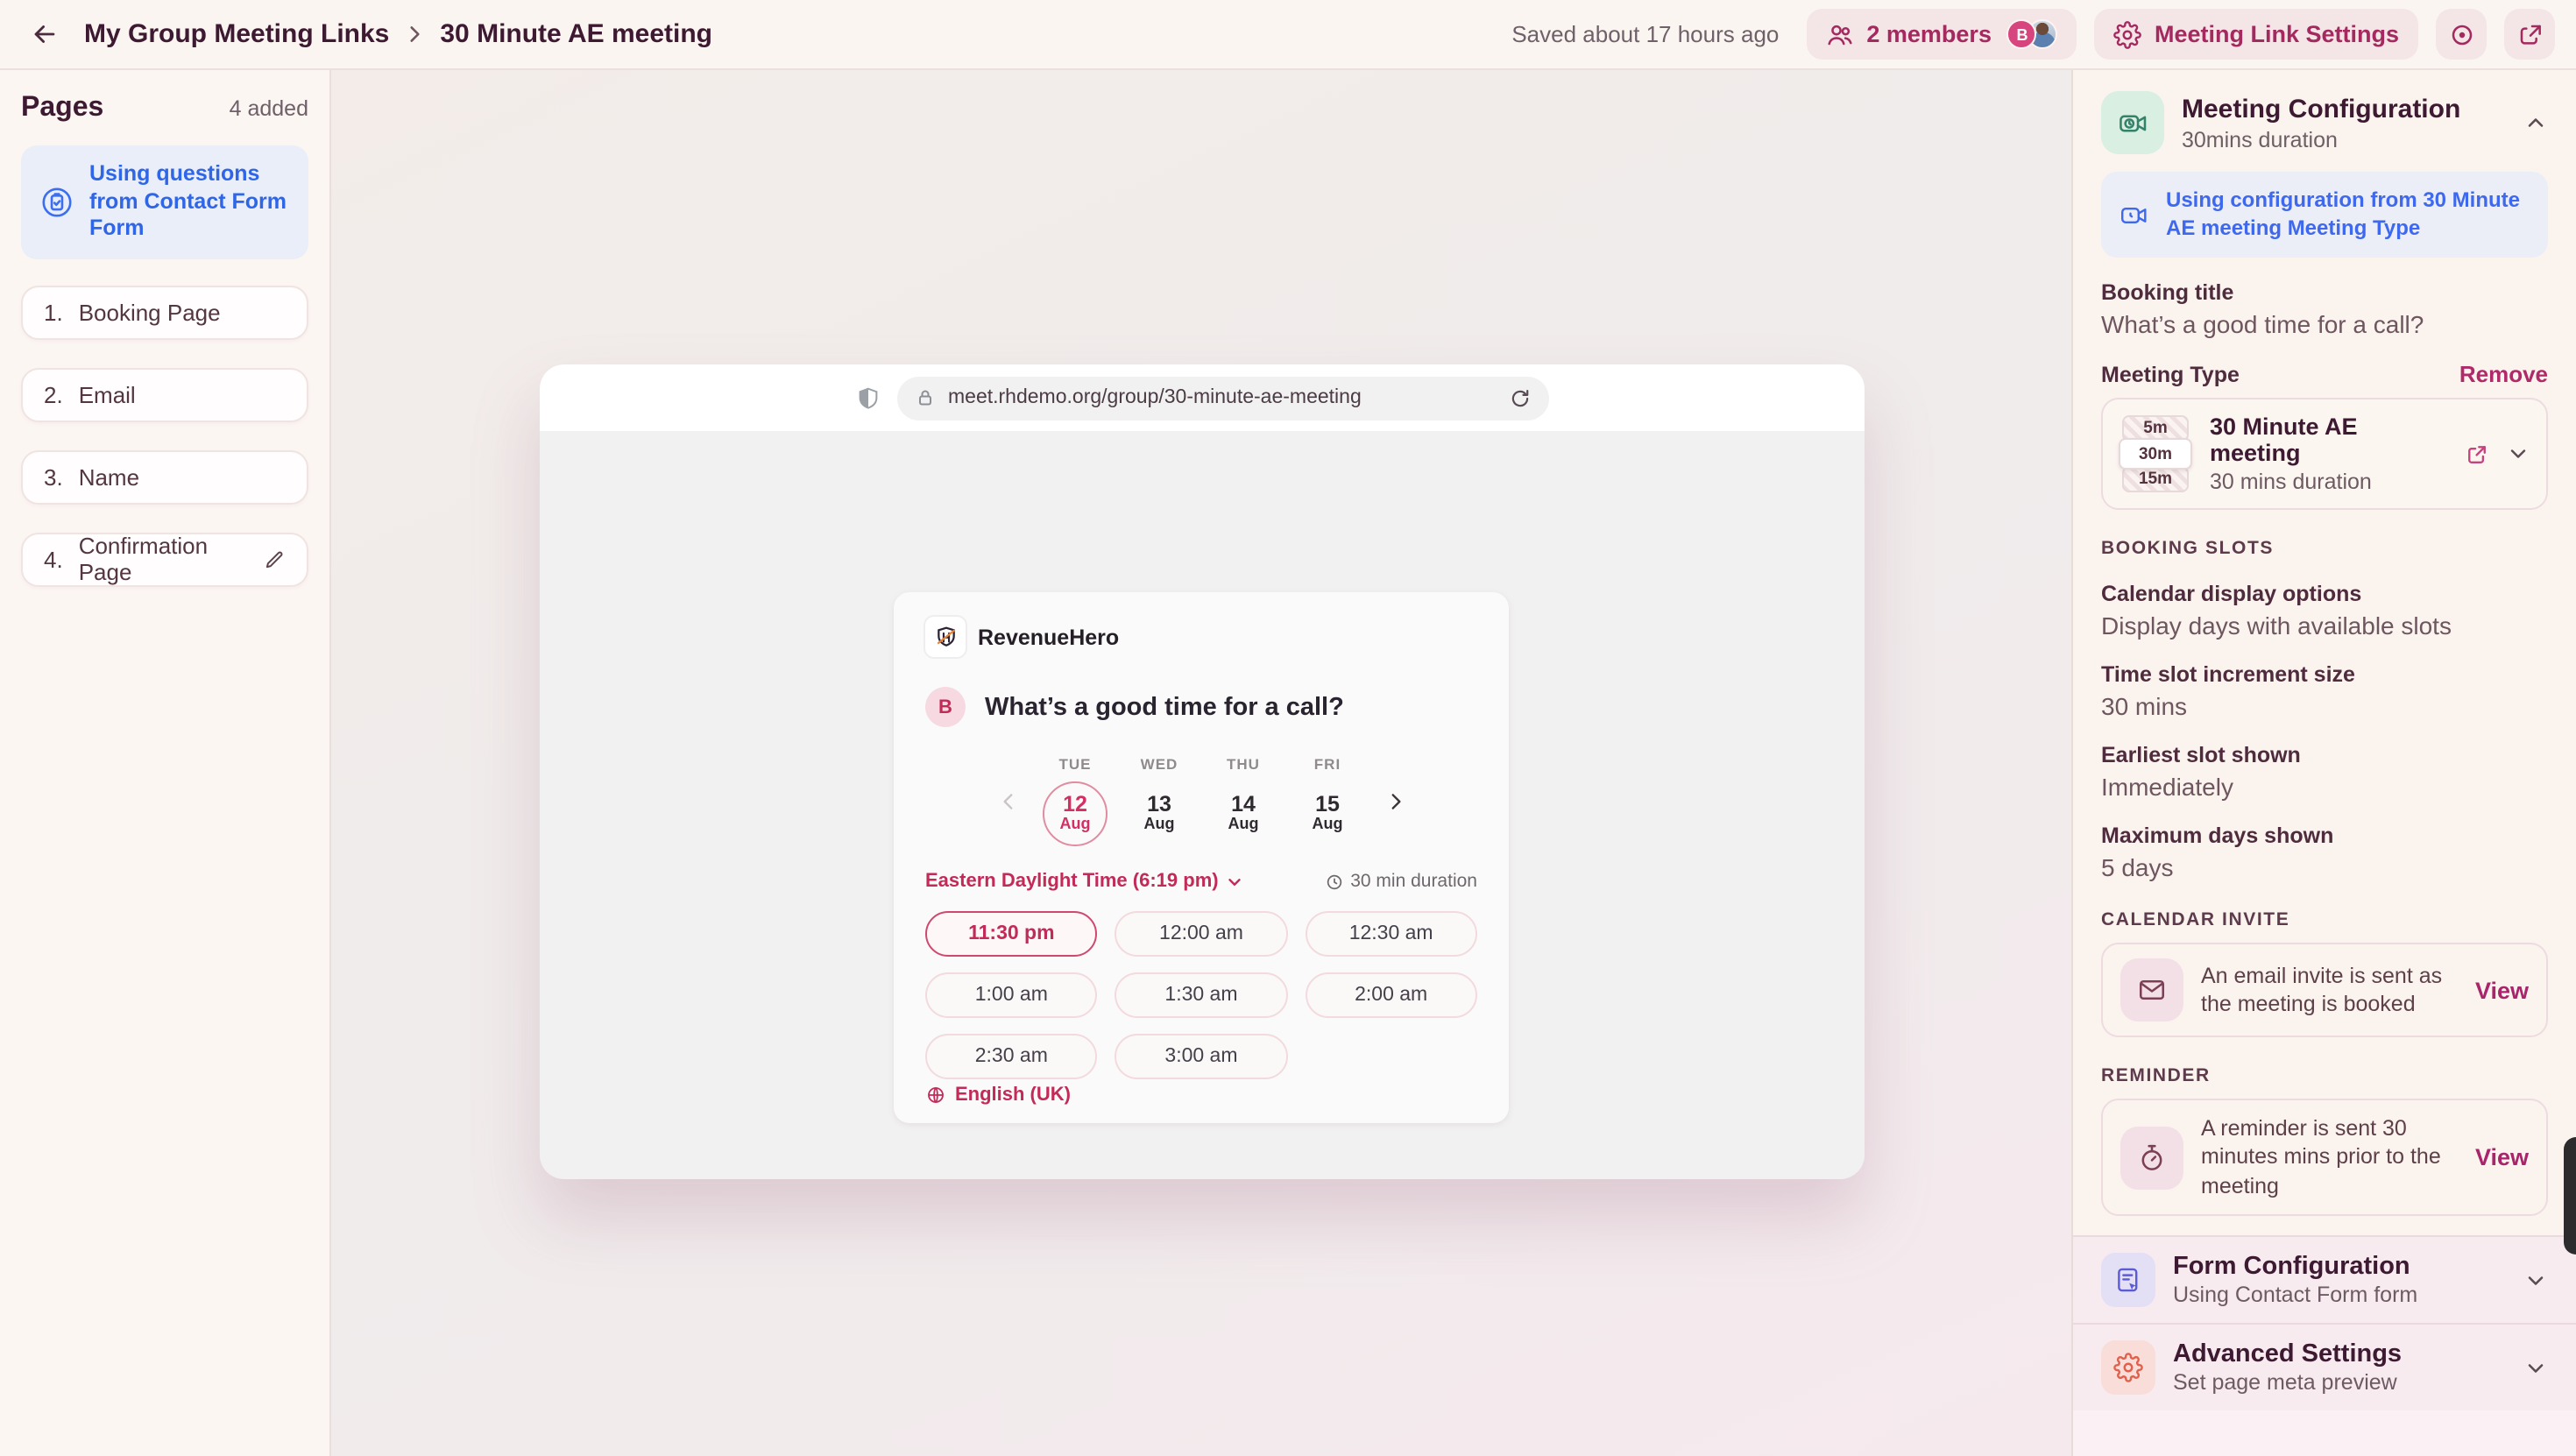 The image size is (2576, 1456). I want to click on external-link-icon, so click(2477, 454).